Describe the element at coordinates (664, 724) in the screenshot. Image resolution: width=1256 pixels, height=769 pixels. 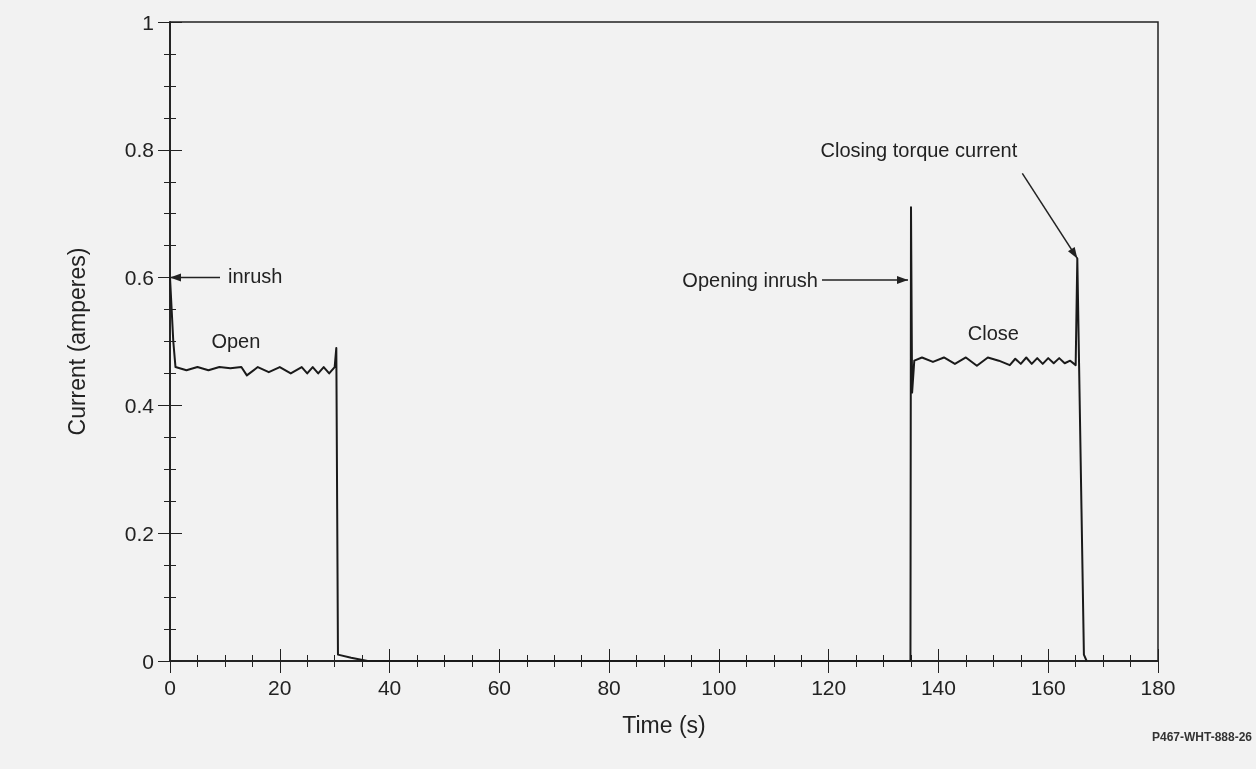
I see `x-axis-title: Time (s)` at that location.